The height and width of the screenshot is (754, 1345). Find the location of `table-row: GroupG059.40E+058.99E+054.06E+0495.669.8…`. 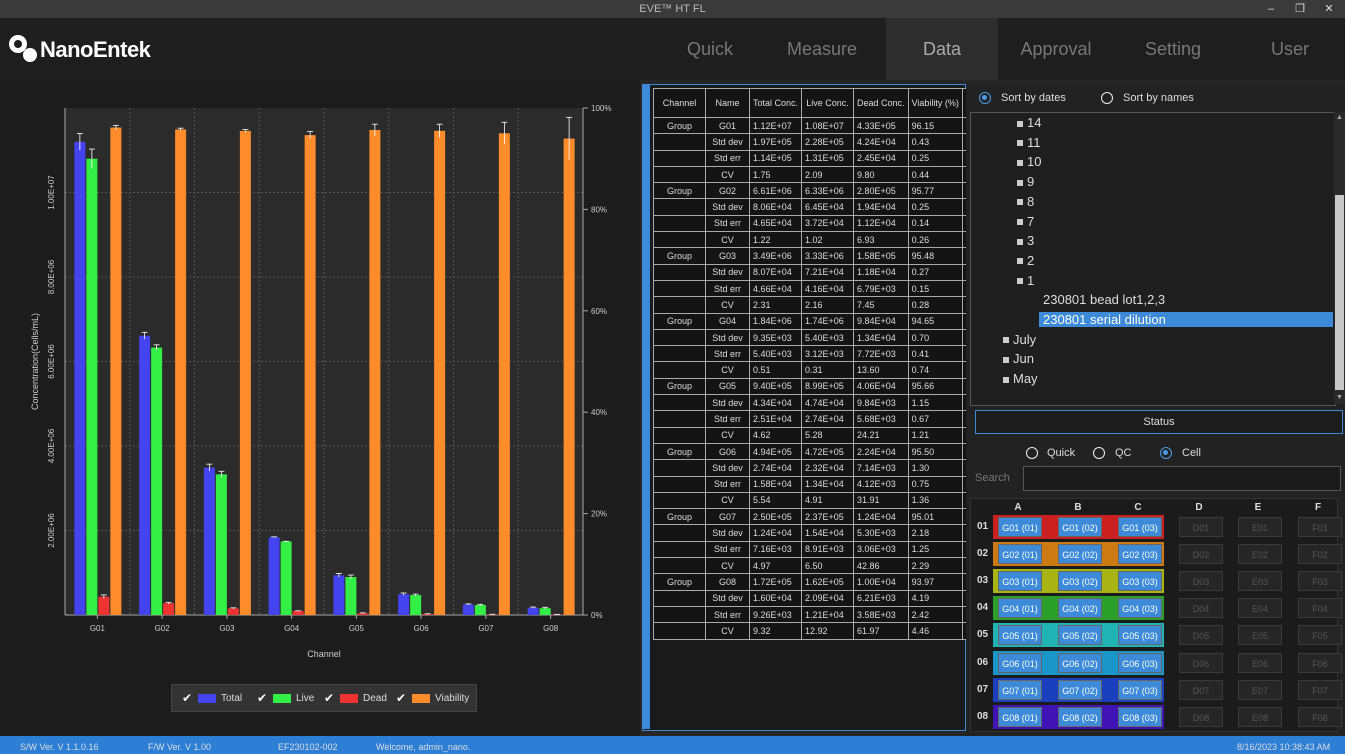

table-row: GroupG059.40E+058.99E+054.06E+0495.669.8… is located at coordinates (838, 386).